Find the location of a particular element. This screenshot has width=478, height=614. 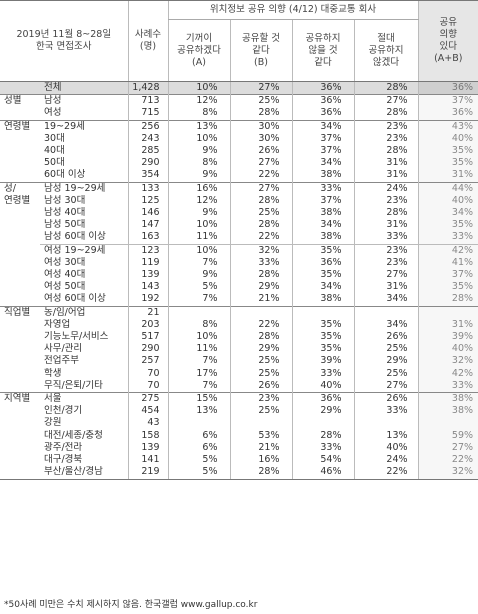

table-row: 60대 이상 354 9% 22% 38% 31% 31% is located at coordinates (239, 176).